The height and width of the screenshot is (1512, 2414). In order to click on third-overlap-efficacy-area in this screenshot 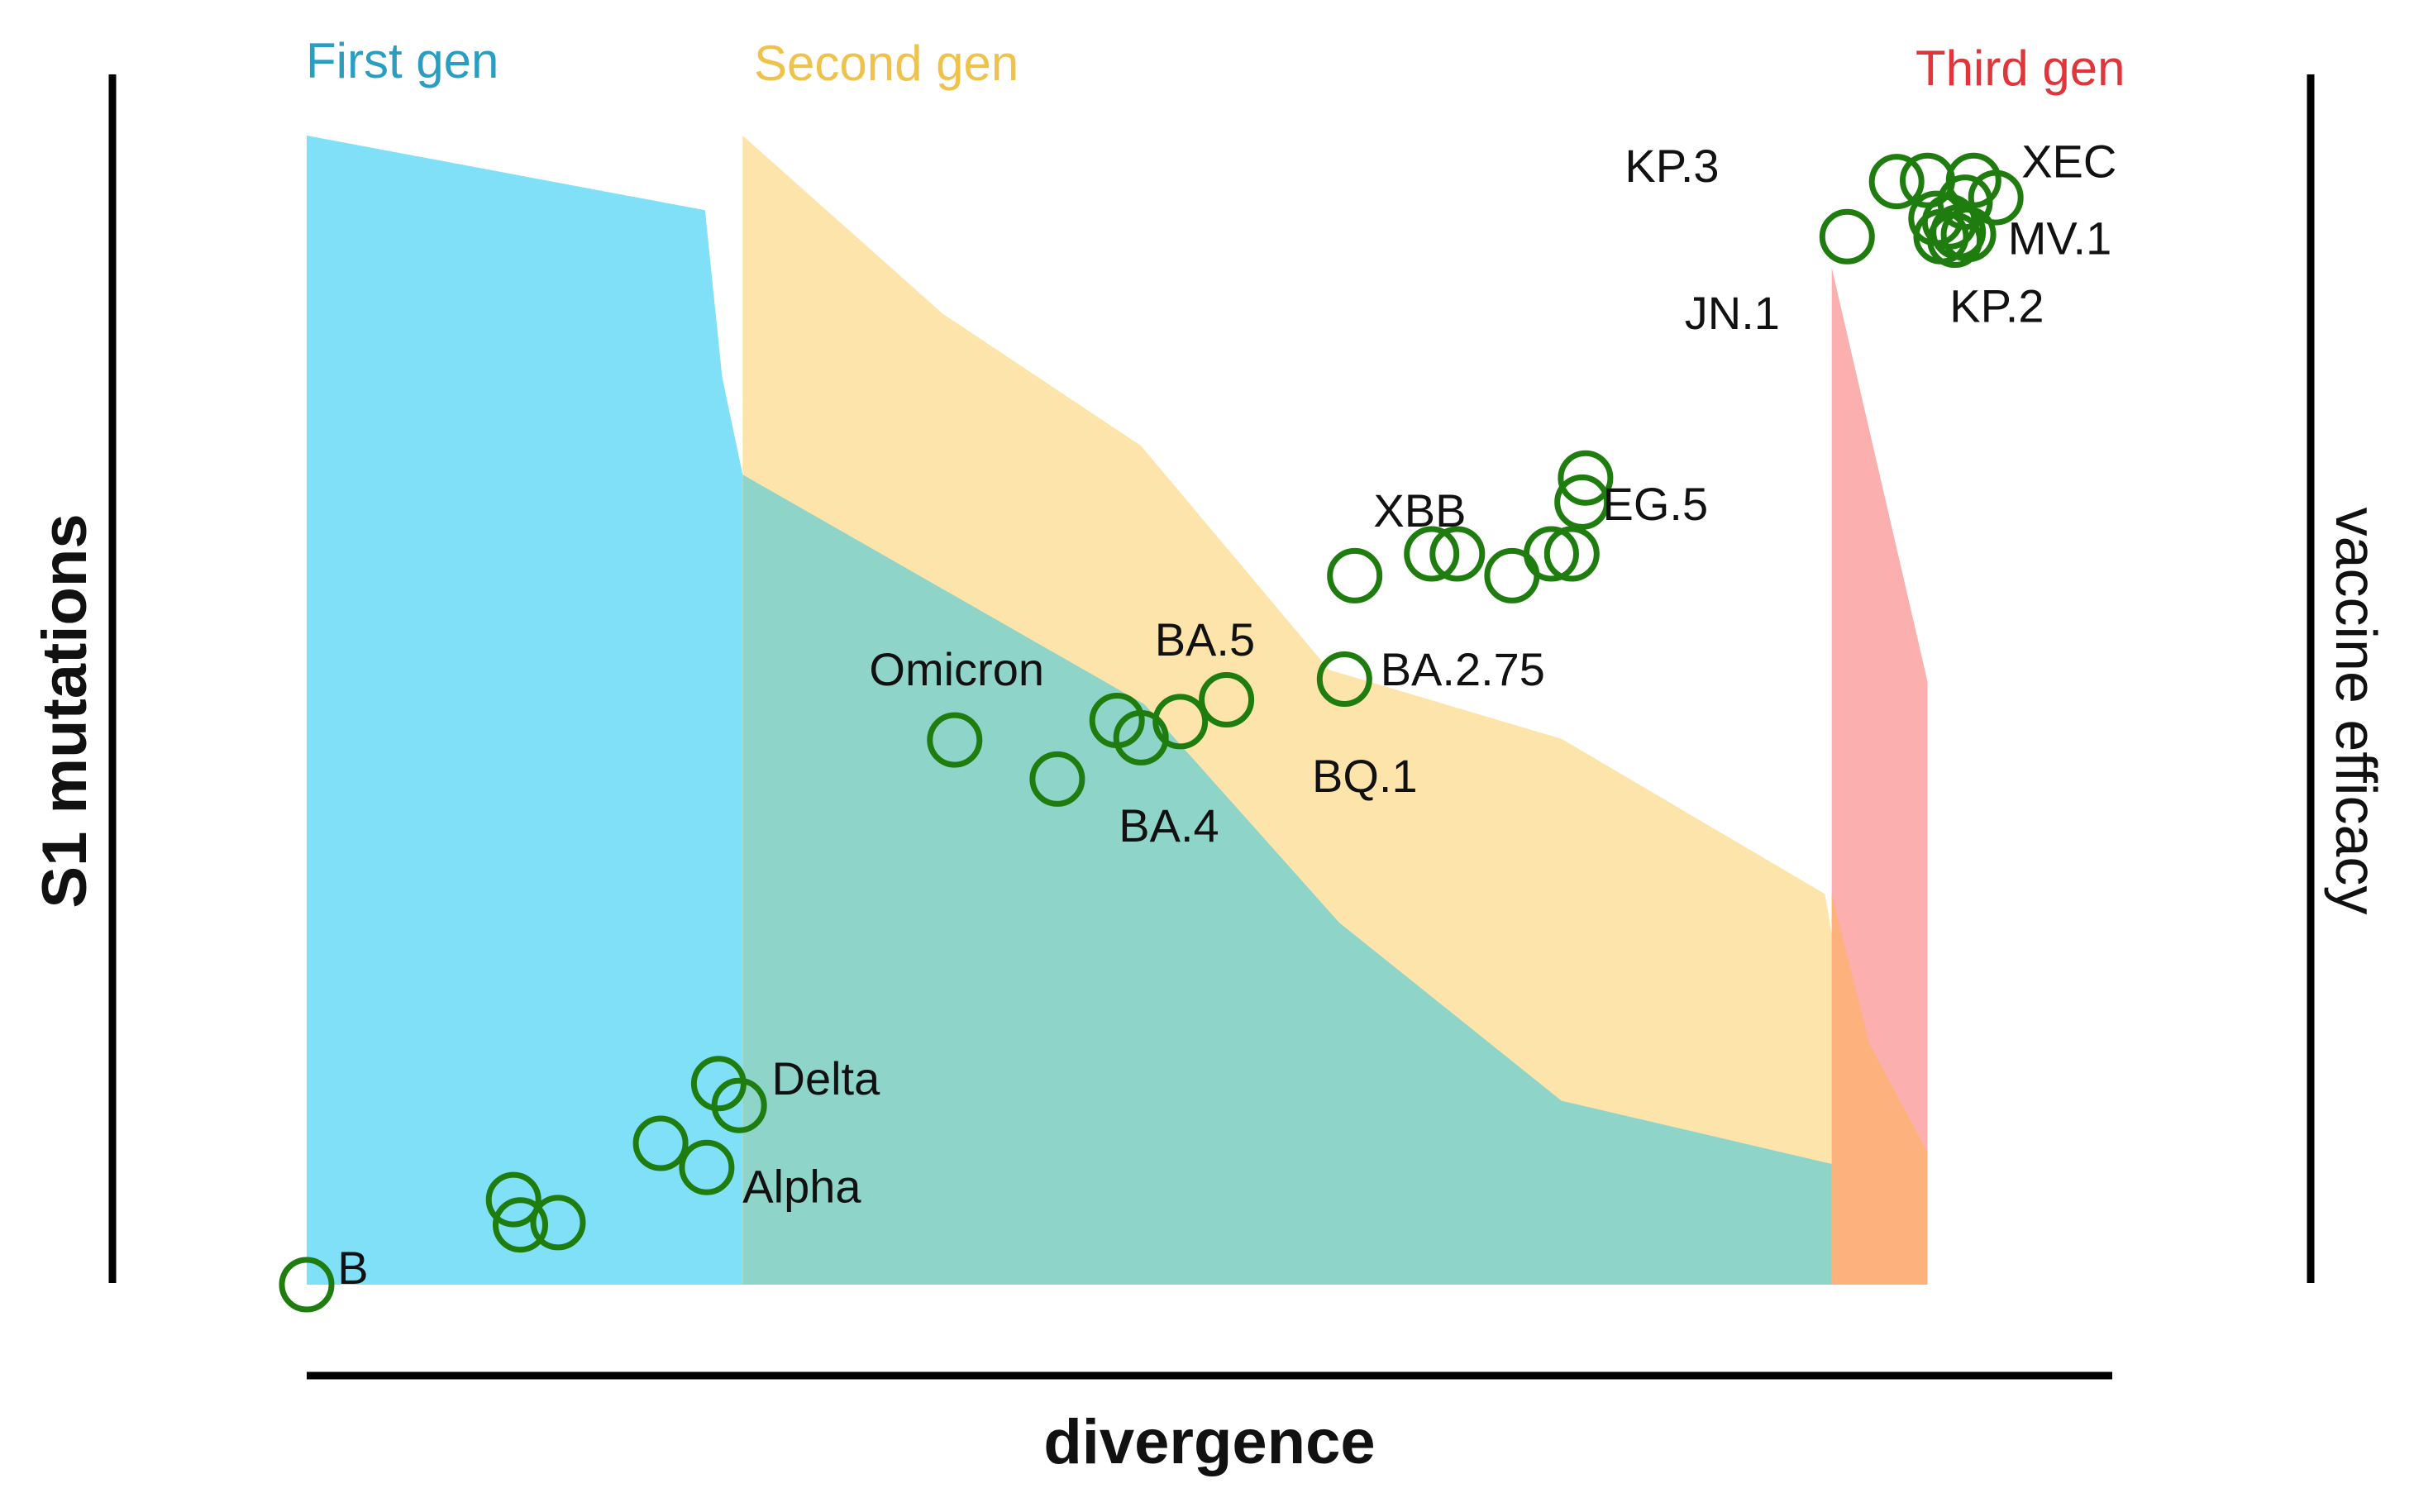, I will do `click(1879, 1089)`.